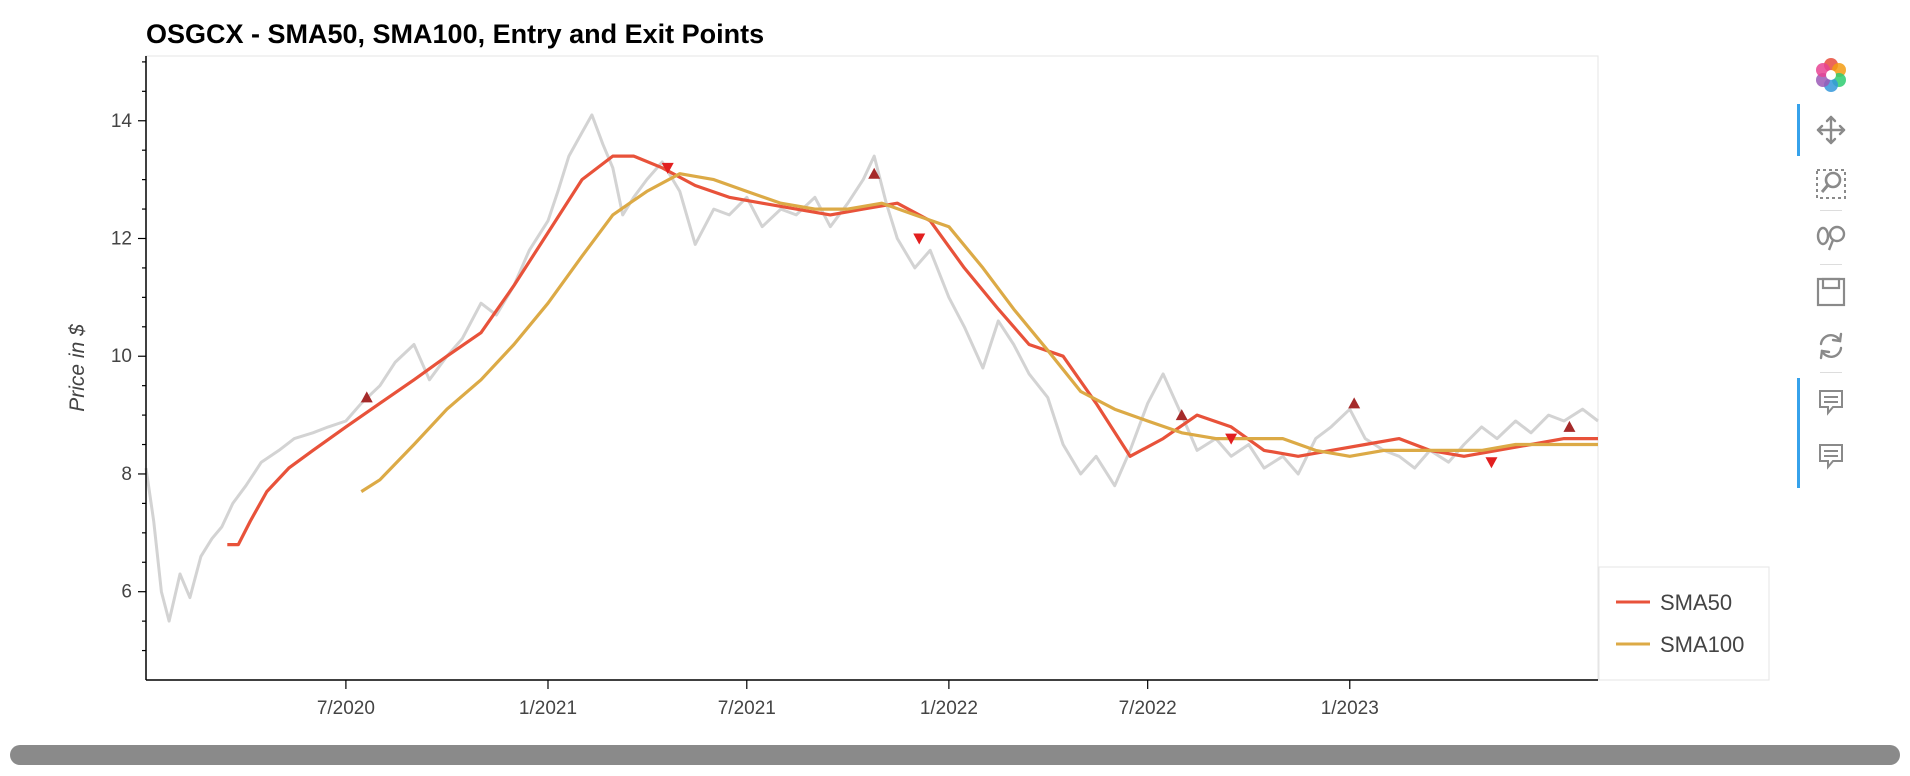  Describe the element at coordinates (126, 592) in the screenshot. I see `y-tick-label: 6` at that location.